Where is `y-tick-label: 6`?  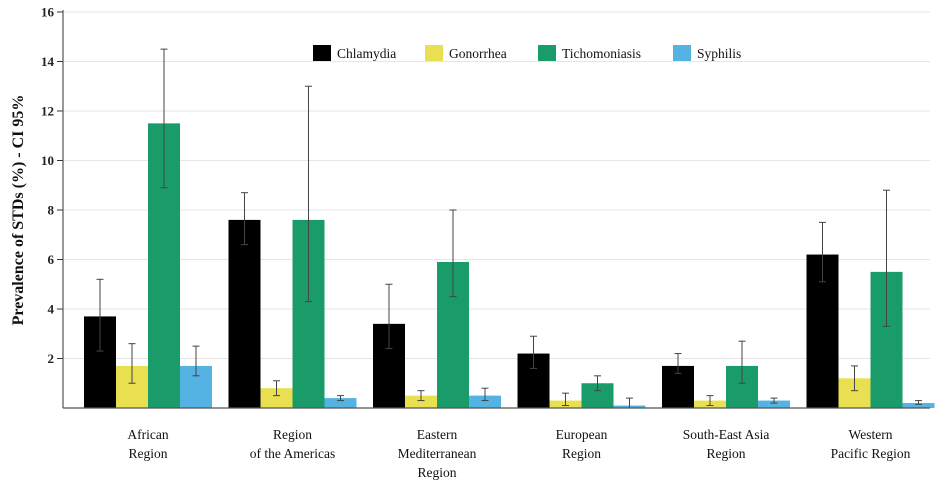 y-tick-label: 6 is located at coordinates (51, 259).